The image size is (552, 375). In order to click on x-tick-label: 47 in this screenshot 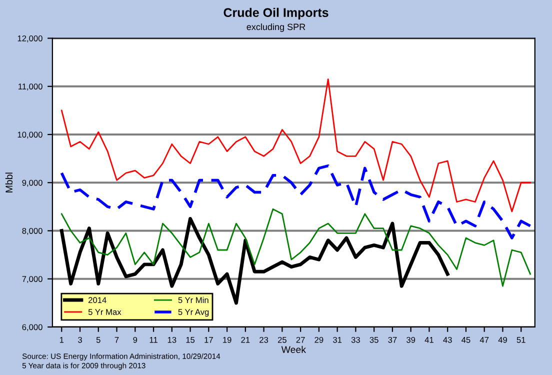, I will do `click(484, 340)`.